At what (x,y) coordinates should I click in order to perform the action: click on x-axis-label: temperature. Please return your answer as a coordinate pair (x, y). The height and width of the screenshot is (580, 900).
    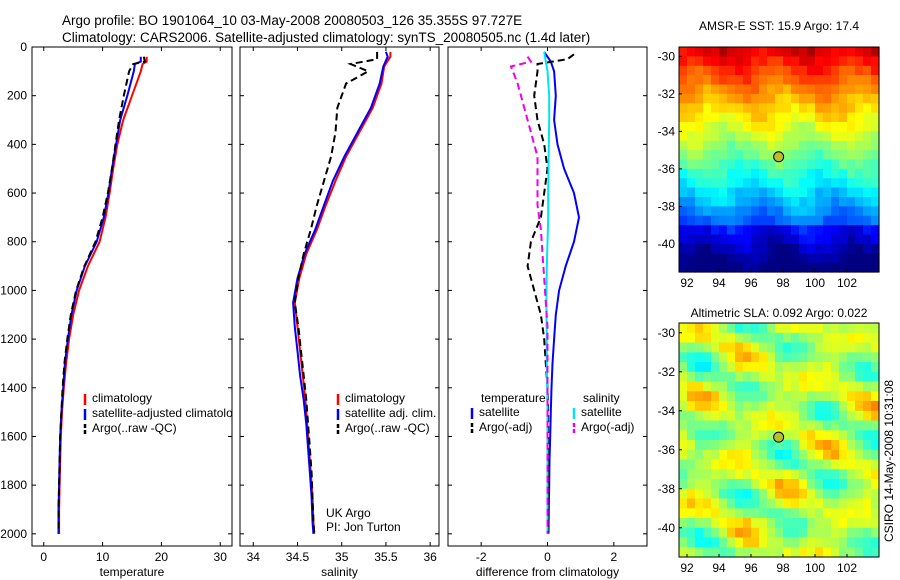
    Looking at the image, I should click on (132, 572).